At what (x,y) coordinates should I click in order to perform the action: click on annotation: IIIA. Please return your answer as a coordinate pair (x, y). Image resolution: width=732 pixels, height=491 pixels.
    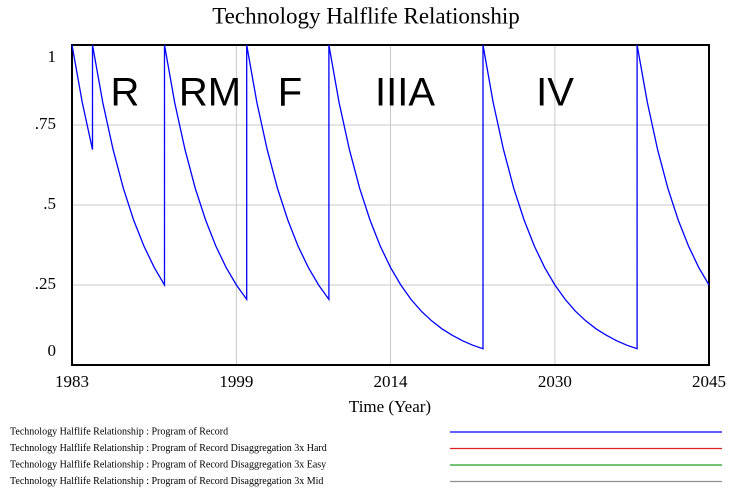
    Looking at the image, I should click on (405, 93).